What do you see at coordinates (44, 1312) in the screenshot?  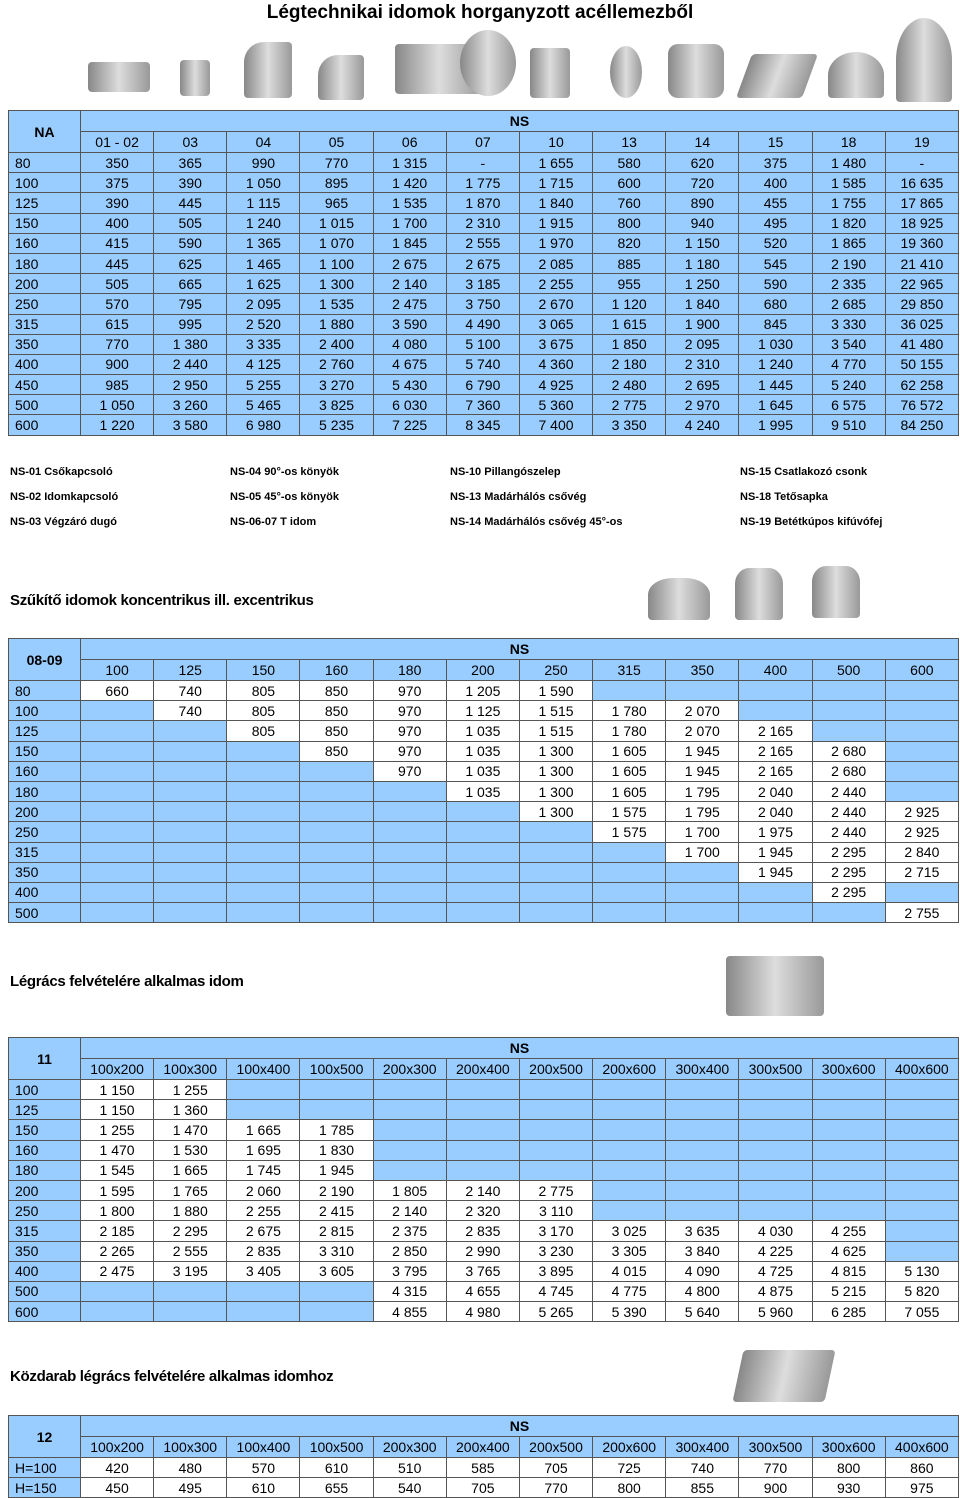 I see `row-label: 600` at bounding box center [44, 1312].